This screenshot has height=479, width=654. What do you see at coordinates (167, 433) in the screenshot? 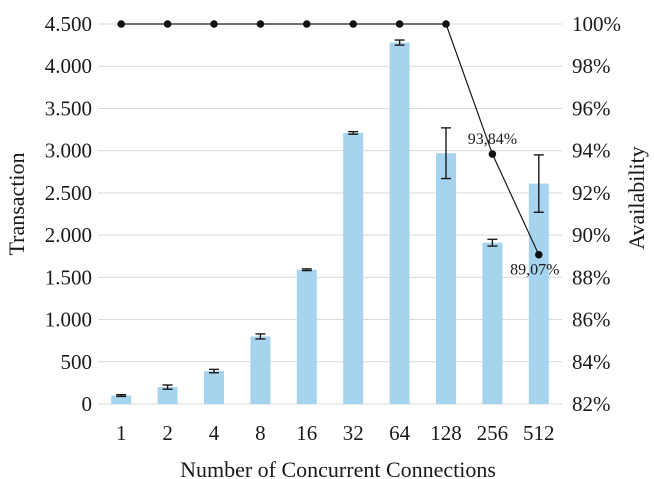
I see `x-tick-label: 2` at bounding box center [167, 433].